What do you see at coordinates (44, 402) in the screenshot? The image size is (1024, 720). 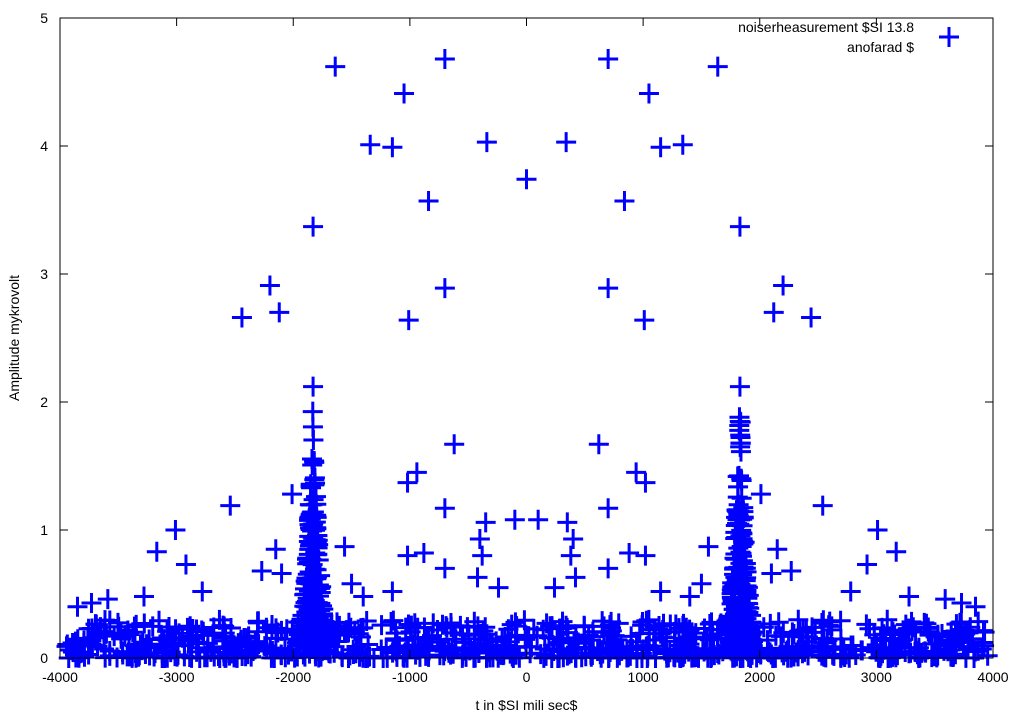 I see `y-tick-label: 2` at bounding box center [44, 402].